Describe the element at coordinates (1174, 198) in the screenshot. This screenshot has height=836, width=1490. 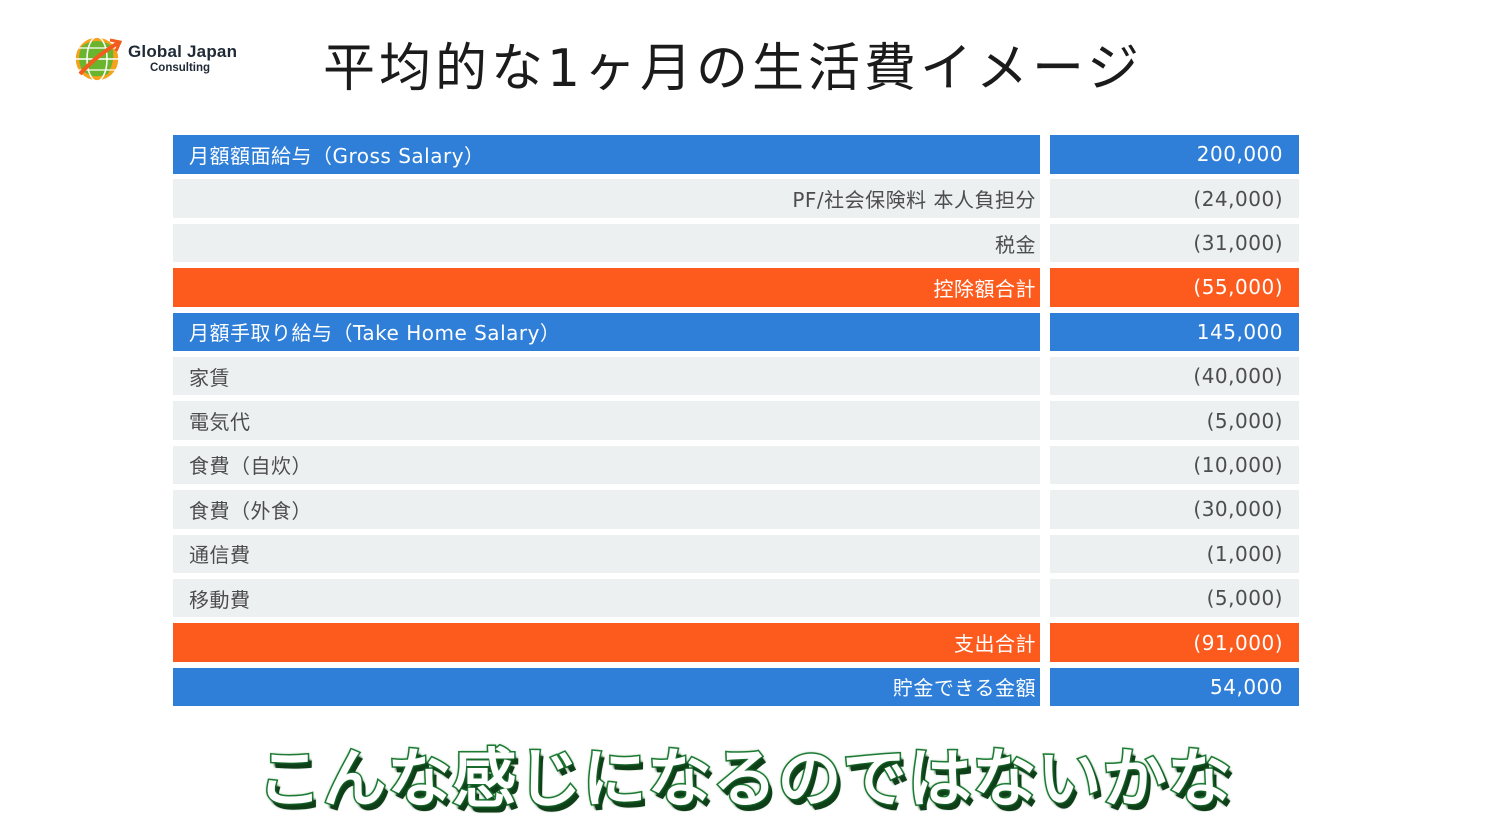
I see `row-value: (24,000)` at that location.